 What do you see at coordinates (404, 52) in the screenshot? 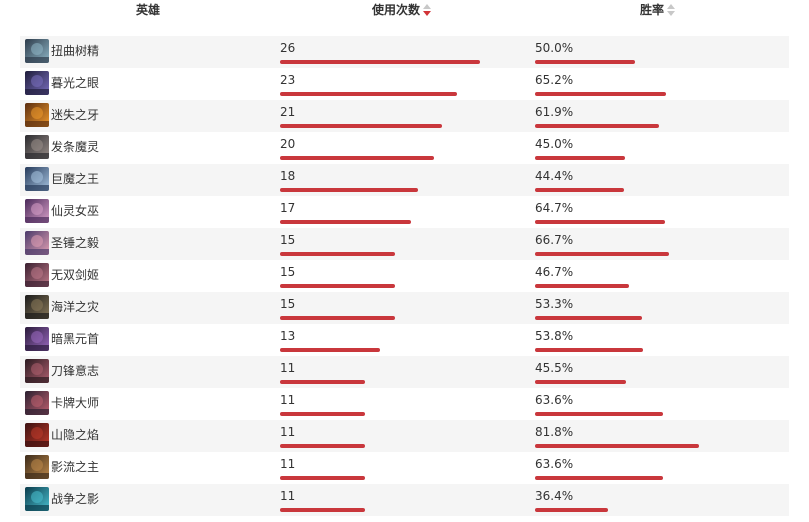
I see `table-row: 扭曲树精 26 50.0%` at bounding box center [404, 52].